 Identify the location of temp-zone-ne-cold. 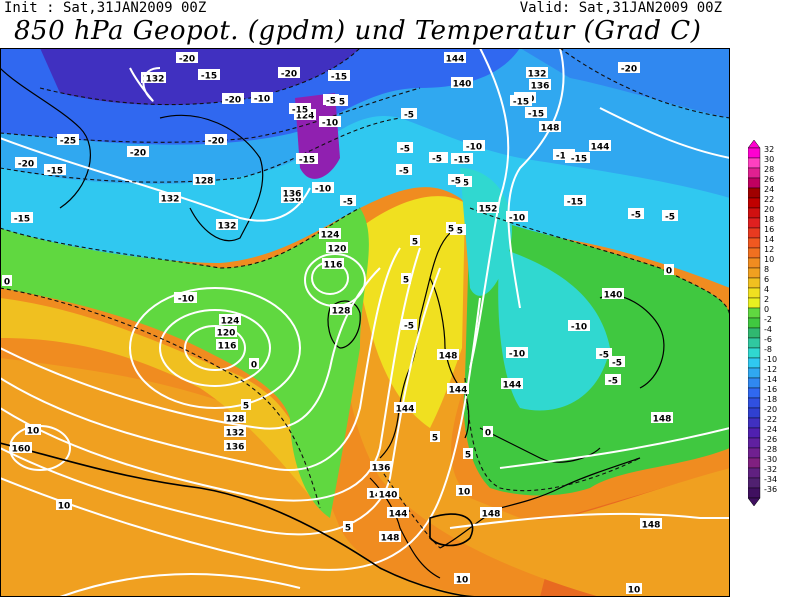
(625, 83).